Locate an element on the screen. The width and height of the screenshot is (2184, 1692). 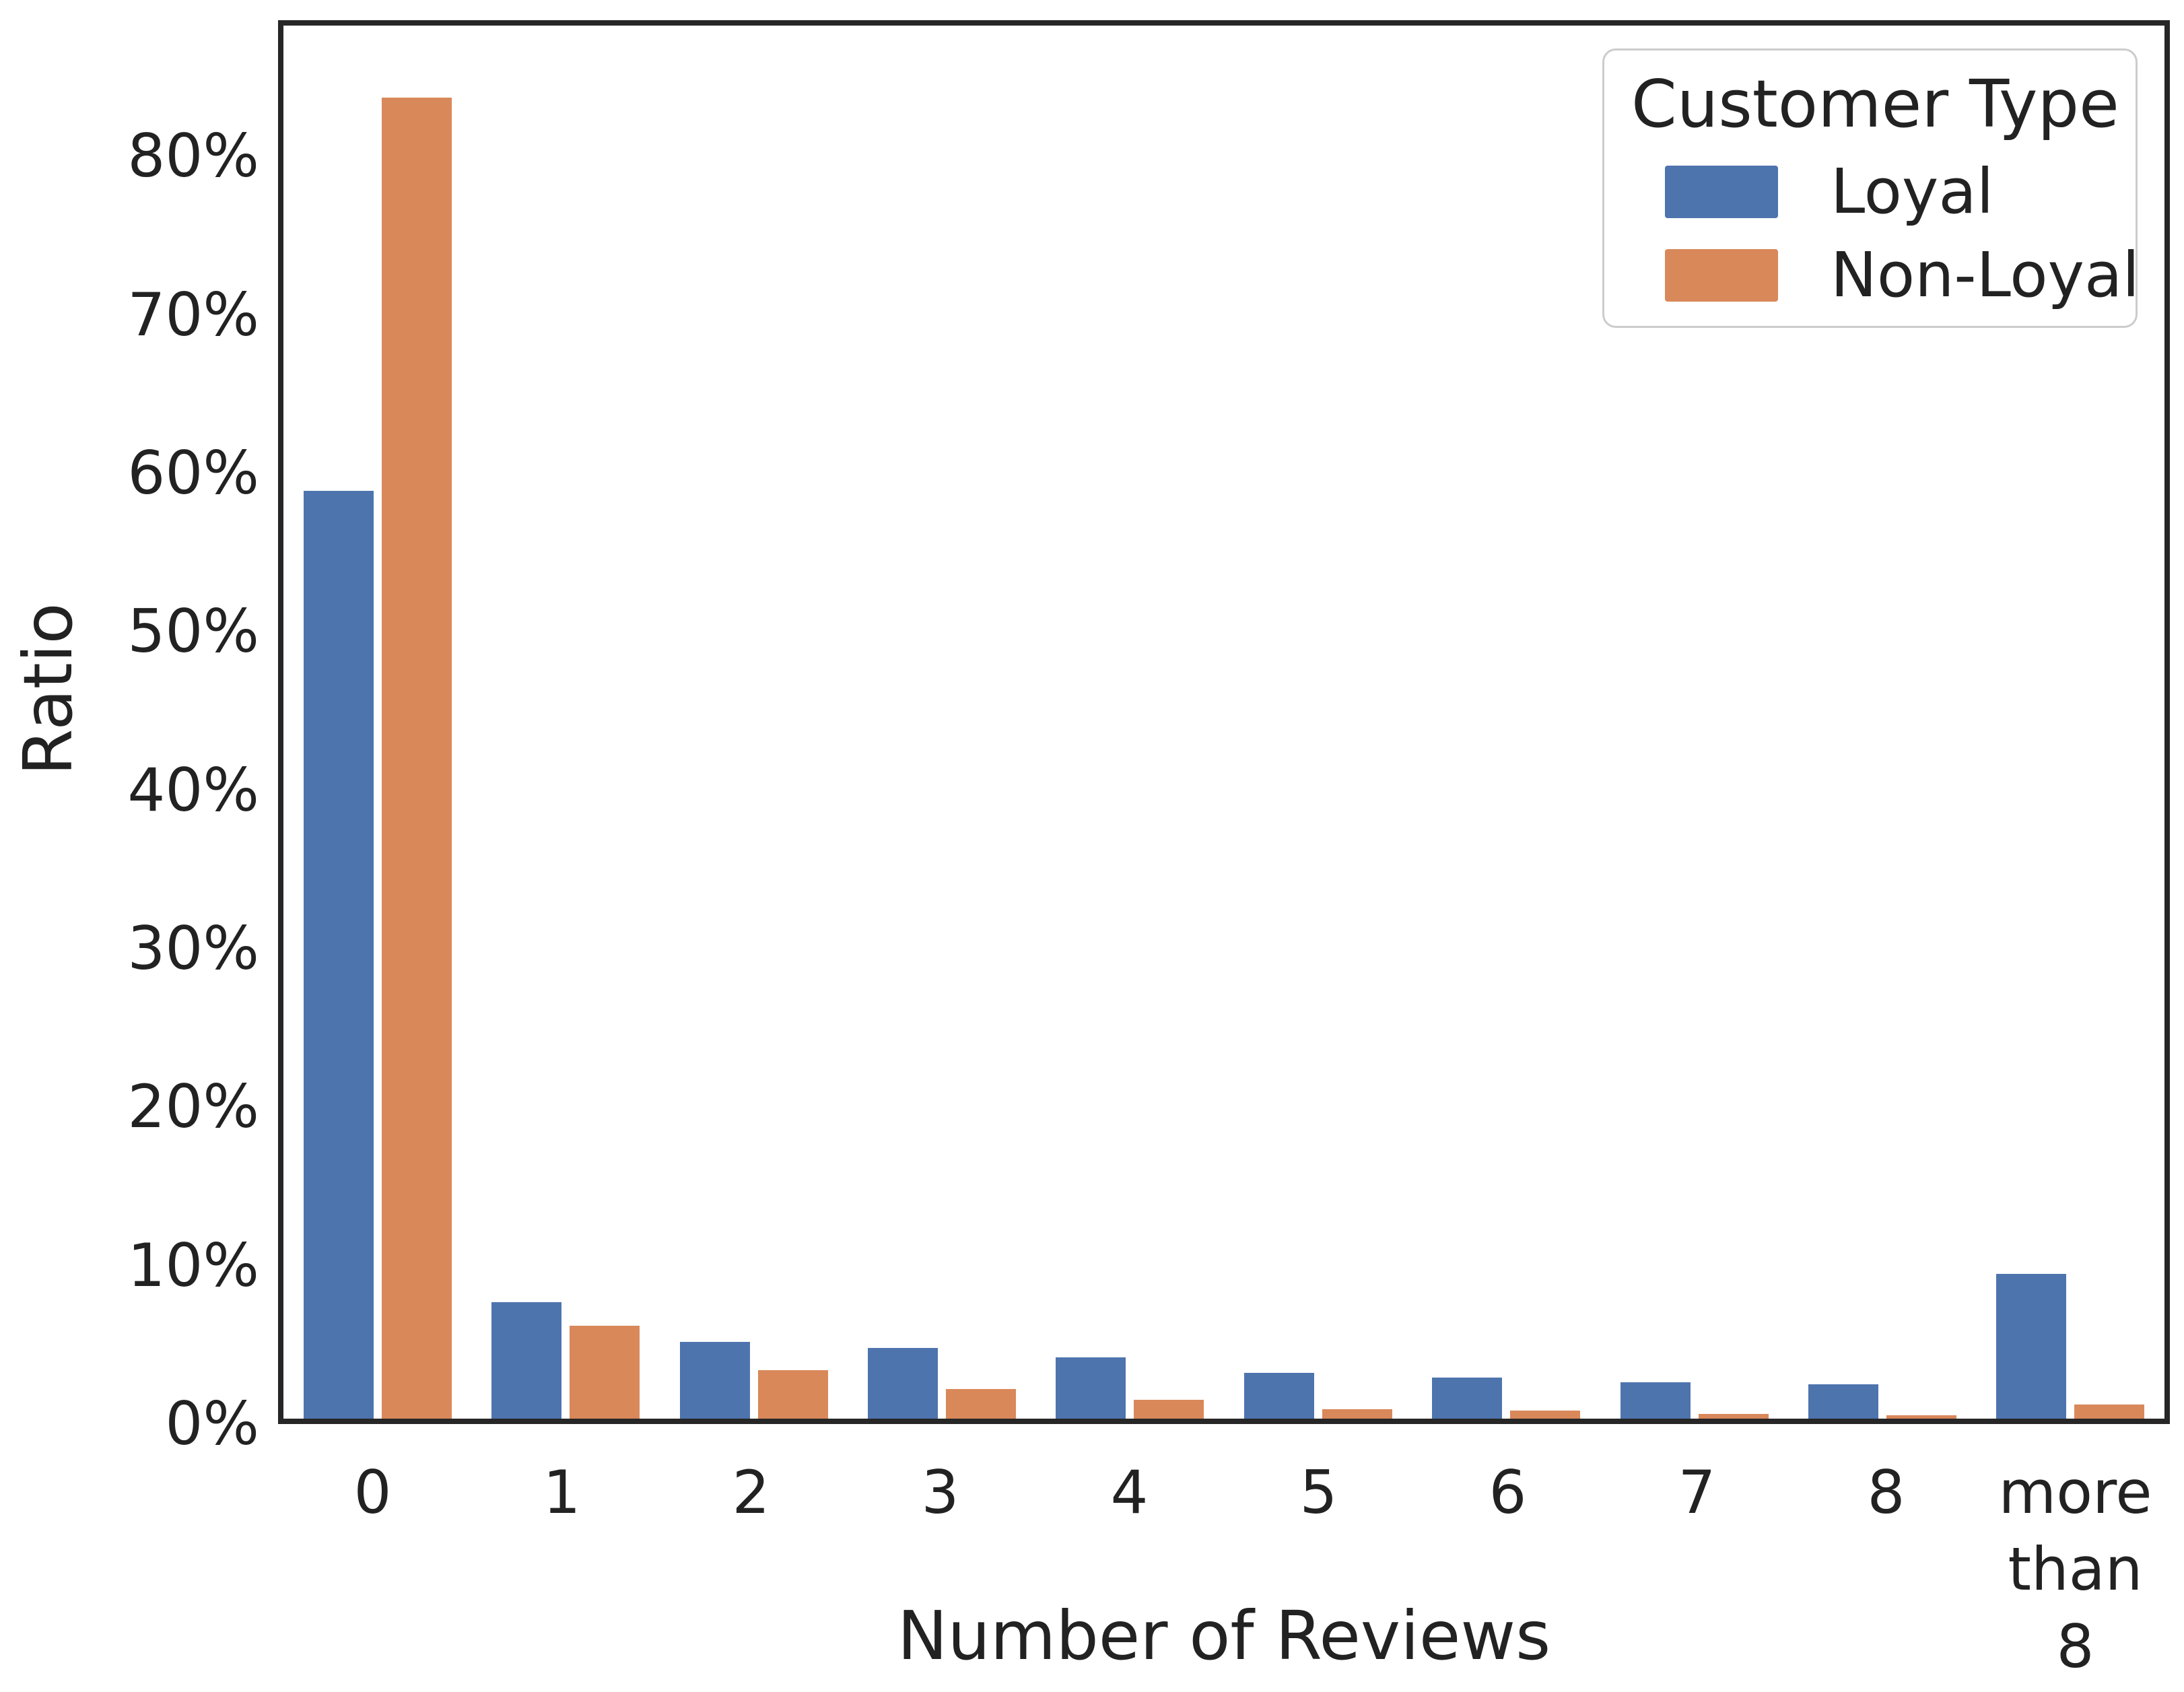
y-tick-labels: 0% 10% 20% 30% 40% 50% 60% 70% 80% is located at coordinates (129, 737).